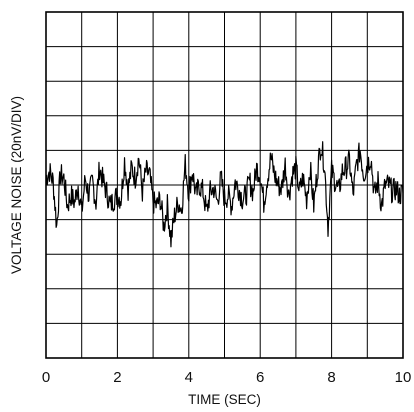 The image size is (414, 412). What do you see at coordinates (260, 377) in the screenshot?
I see `x-tick-label: 6` at bounding box center [260, 377].